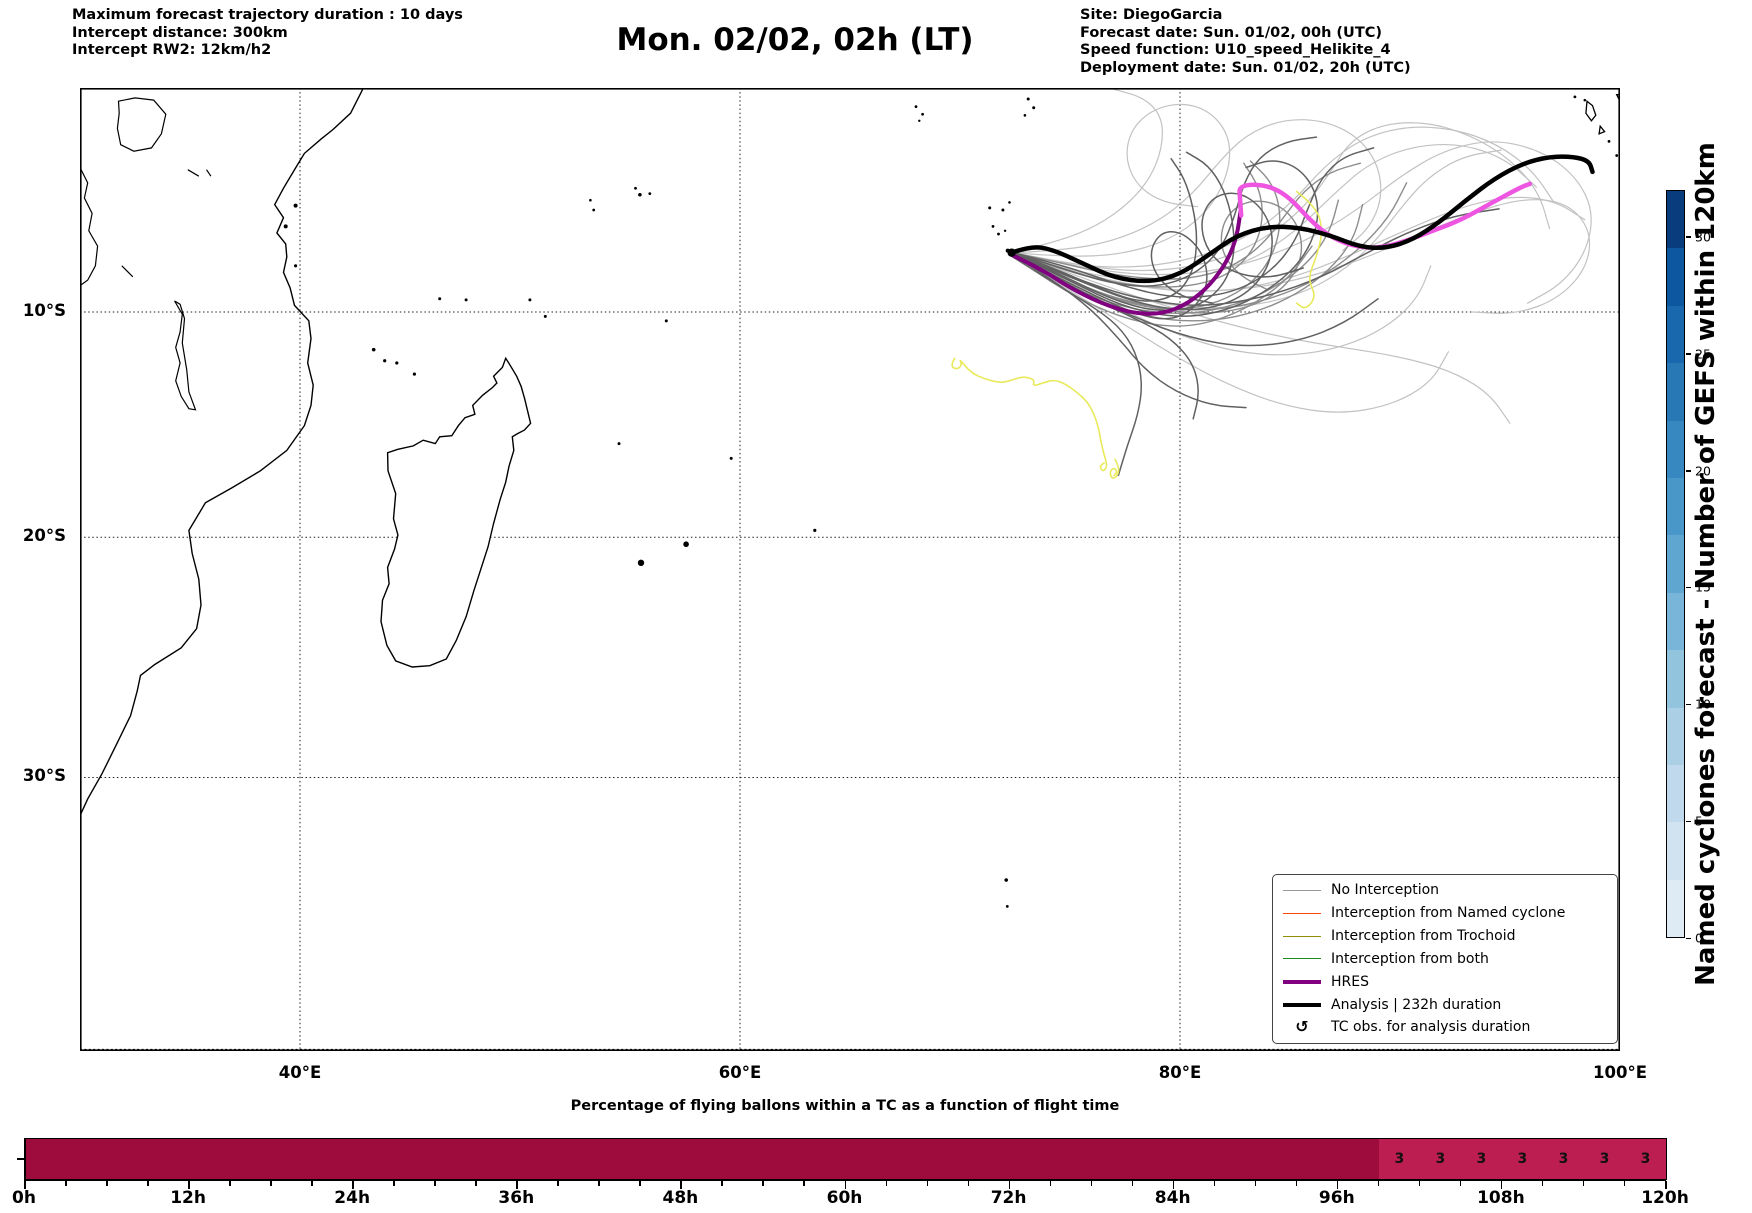 This screenshot has height=1213, width=1752. Describe the element at coordinates (1431, 1027) in the screenshot. I see `legend-label: TC obs. for analysis duration` at that location.